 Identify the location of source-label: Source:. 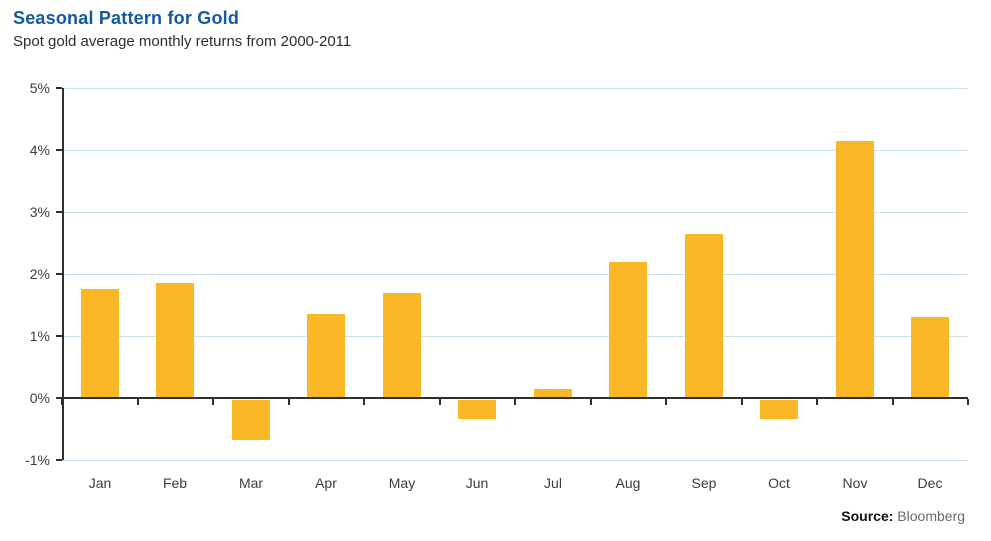
(867, 516).